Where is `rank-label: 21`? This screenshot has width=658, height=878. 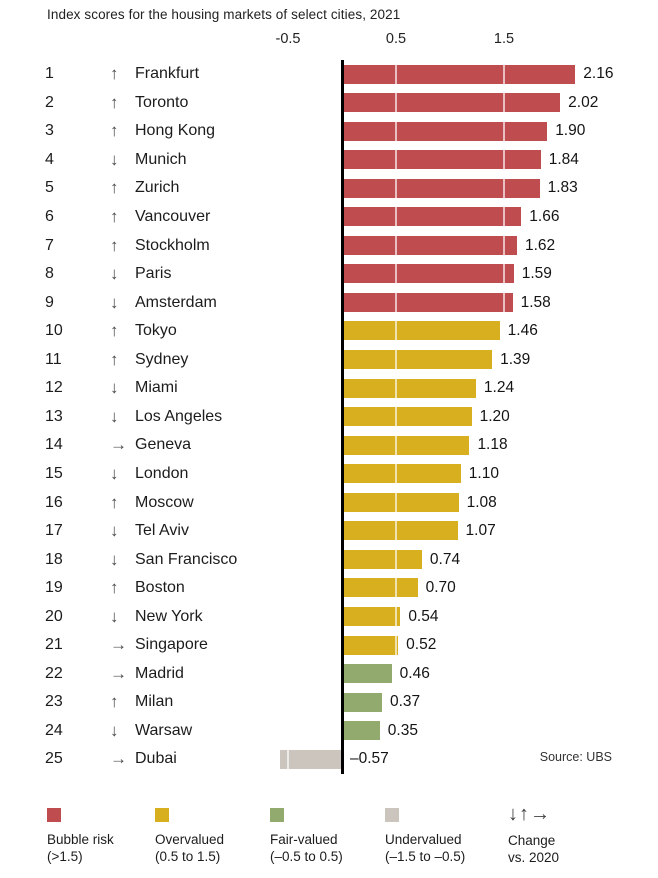 rank-label: 21 is located at coordinates (54, 645).